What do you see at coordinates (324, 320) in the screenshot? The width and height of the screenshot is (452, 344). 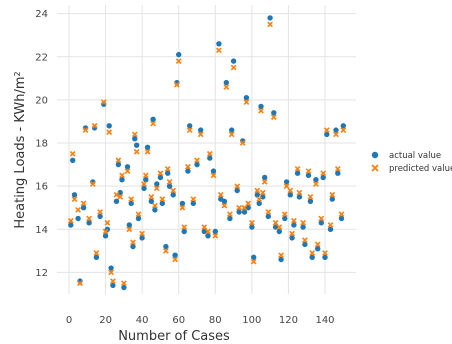 I see `x-tick-label: 140` at bounding box center [324, 320].